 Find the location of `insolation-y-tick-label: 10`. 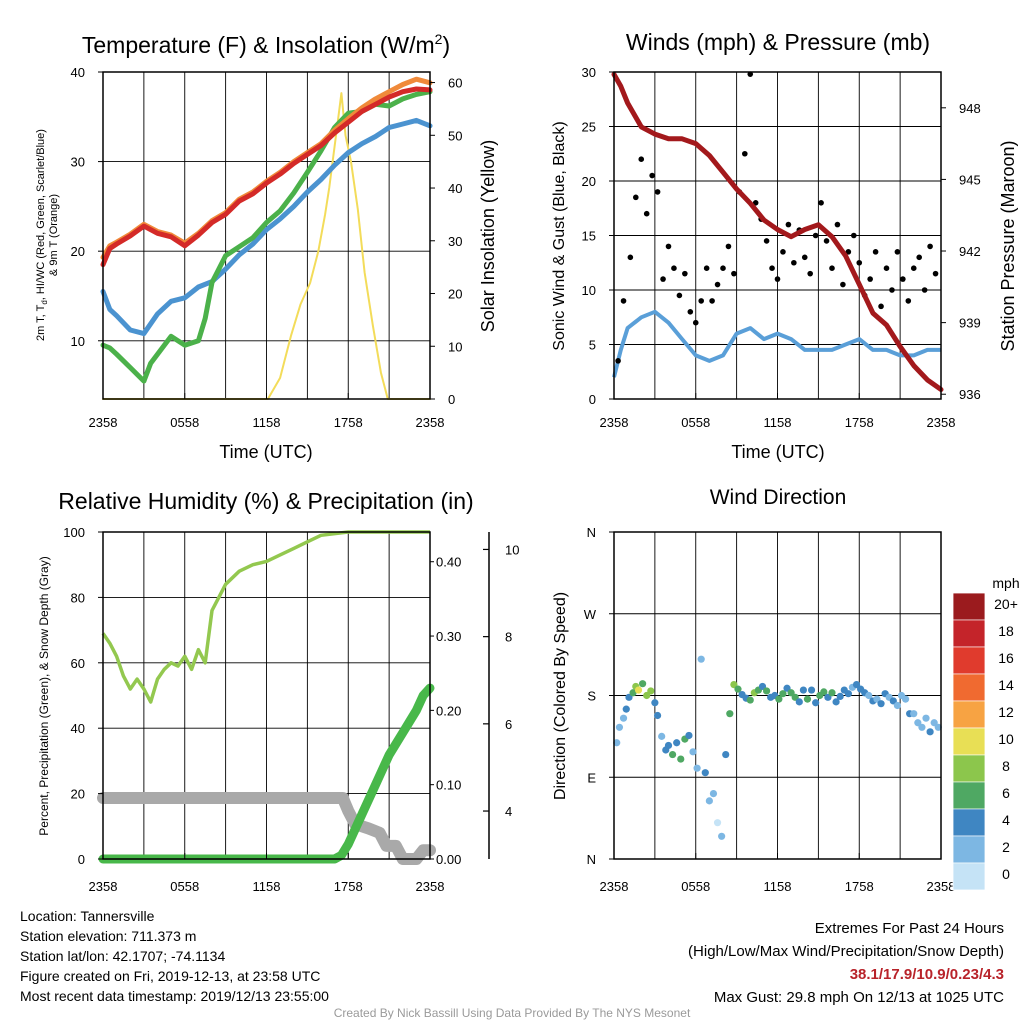

insolation-y-tick-label: 10 is located at coordinates (455, 346).